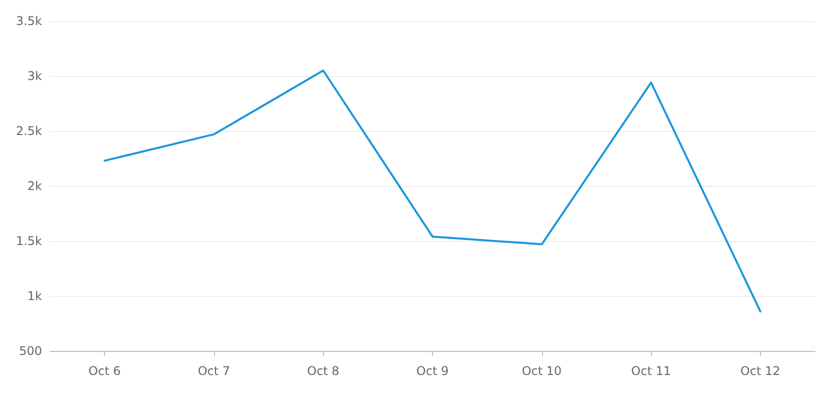 Image resolution: width=816 pixels, height=396 pixels. What do you see at coordinates (323, 371) in the screenshot?
I see `x-tick-label: Oct 8` at bounding box center [323, 371].